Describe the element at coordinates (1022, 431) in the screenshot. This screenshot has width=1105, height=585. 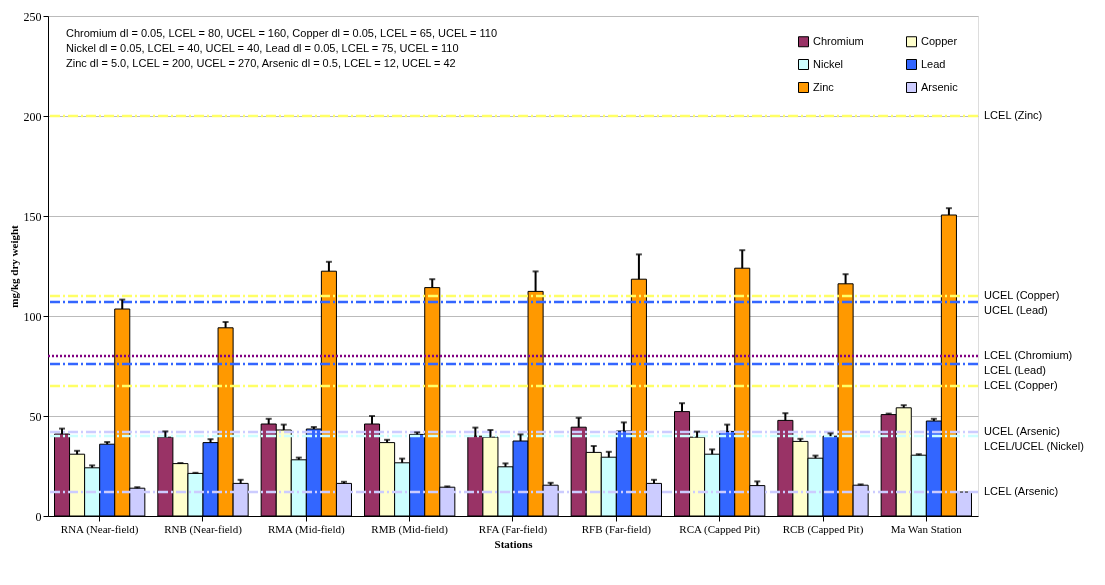
I see `ref-line-label: UCEL (Arsenic)` at that location.